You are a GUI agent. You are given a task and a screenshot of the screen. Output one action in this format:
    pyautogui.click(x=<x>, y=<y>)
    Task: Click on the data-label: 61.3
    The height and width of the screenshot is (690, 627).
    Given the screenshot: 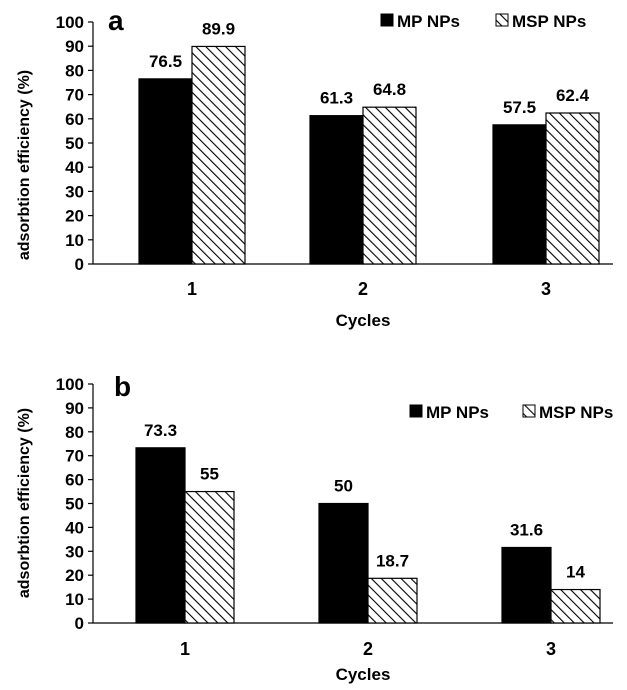 What is the action you would take?
    pyautogui.click(x=336, y=98)
    